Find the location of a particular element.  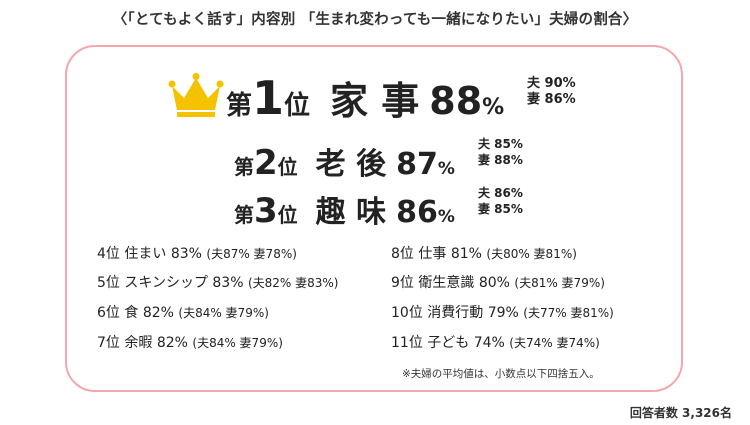

rank-5-item: 5位 スキンシップ 83% (夫82% 妻83%) is located at coordinates (218, 282).